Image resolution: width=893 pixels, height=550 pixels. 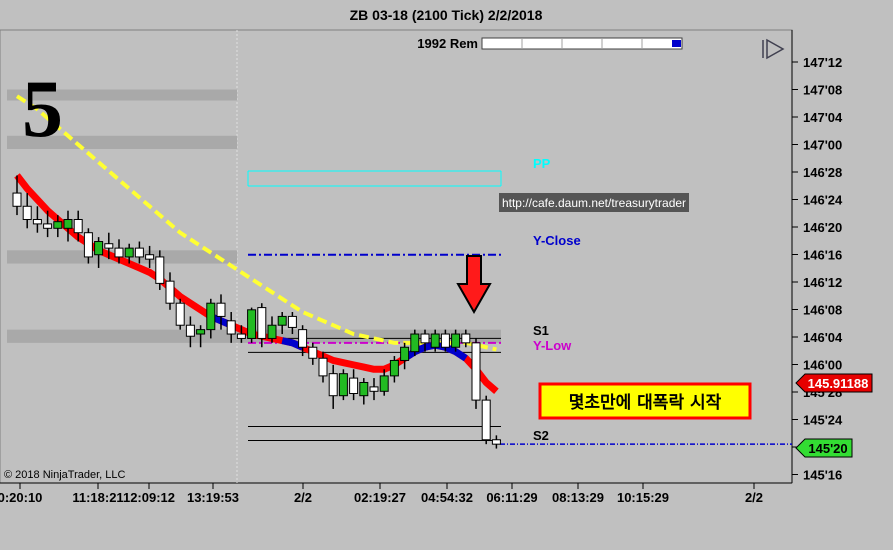 I want to click on price-tick-label: 146'00, so click(x=822, y=365).